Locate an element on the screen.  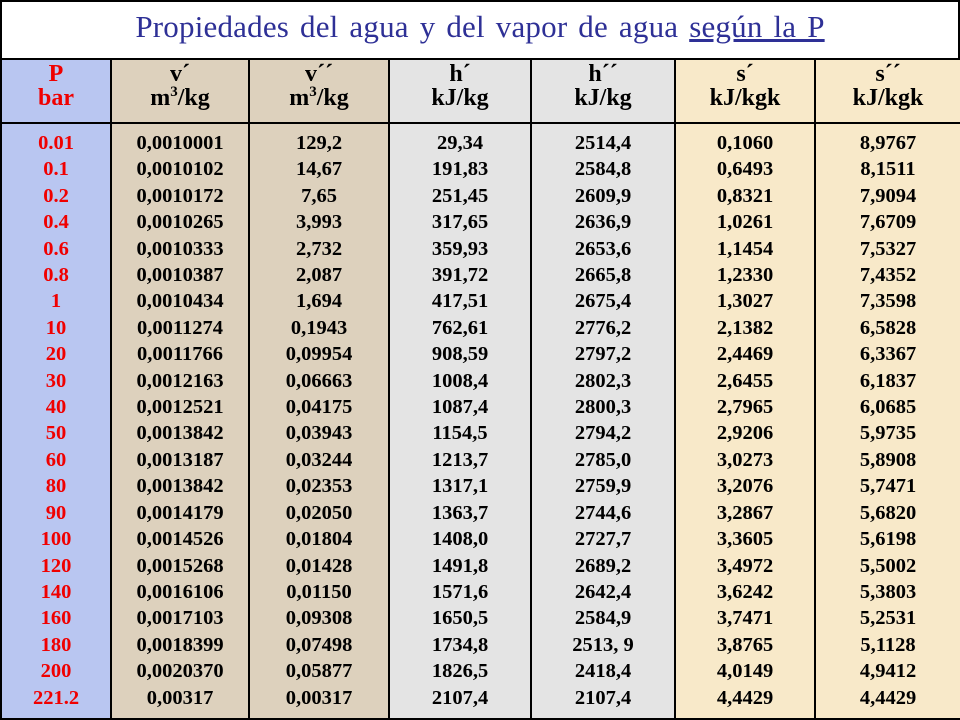
table-cell: 0,02353 is located at coordinates (319, 486).